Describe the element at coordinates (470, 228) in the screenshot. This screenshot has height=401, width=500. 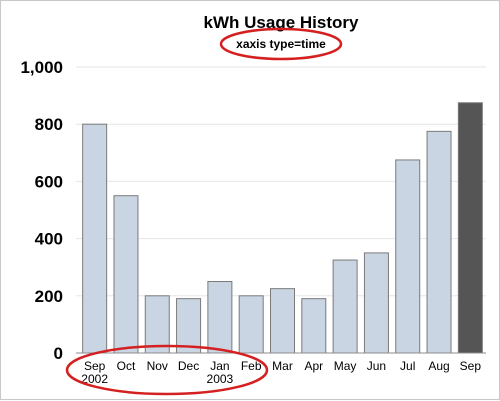
I see `bar-highlight` at that location.